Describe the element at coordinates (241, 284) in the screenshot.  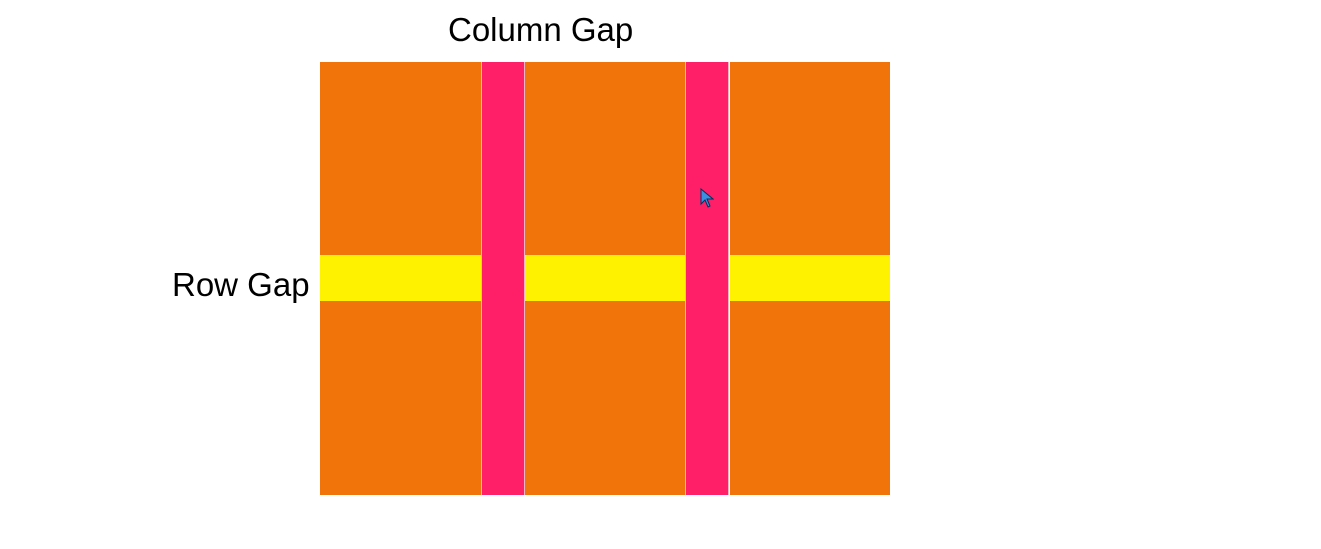
I see `row-gap-label: Row Gap` at that location.